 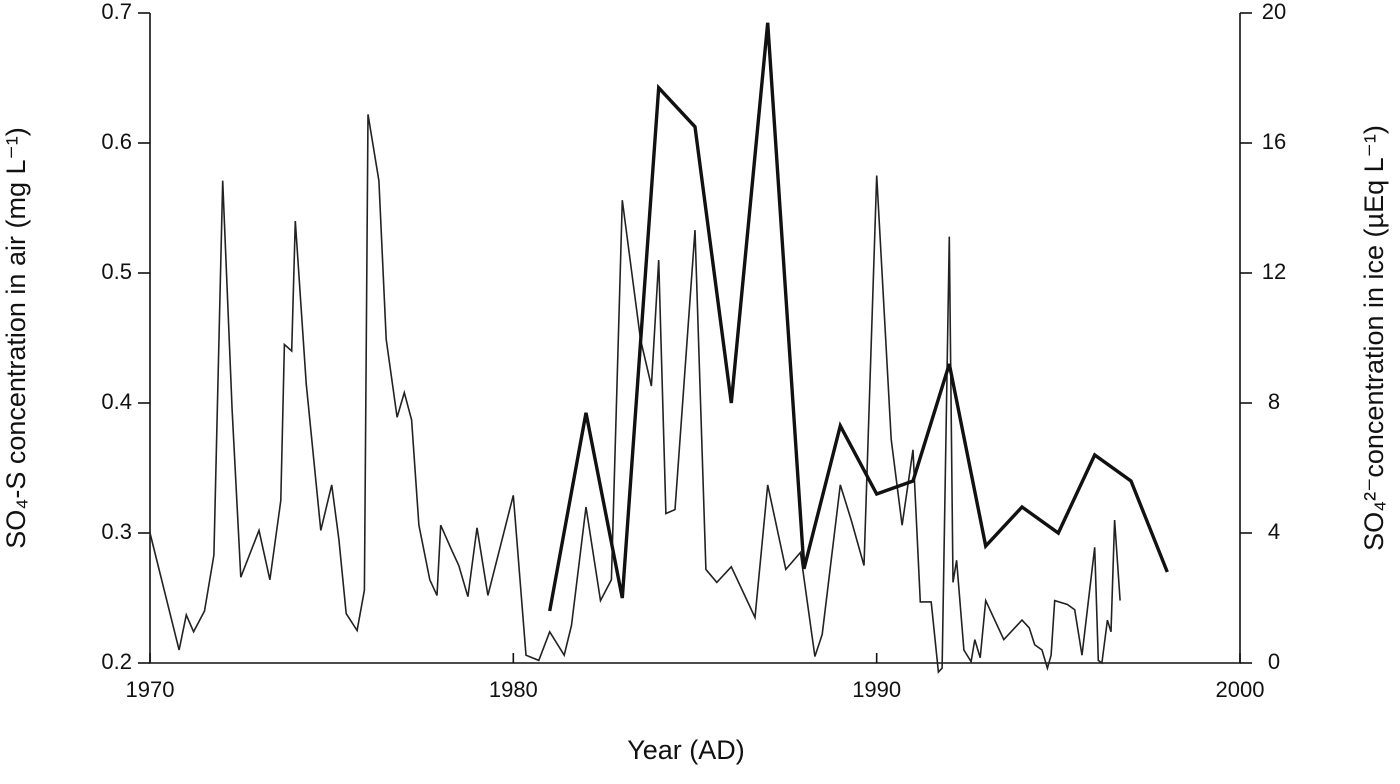 What do you see at coordinates (116, 531) in the screenshot?
I see `y-tick-label: 0.3` at bounding box center [116, 531].